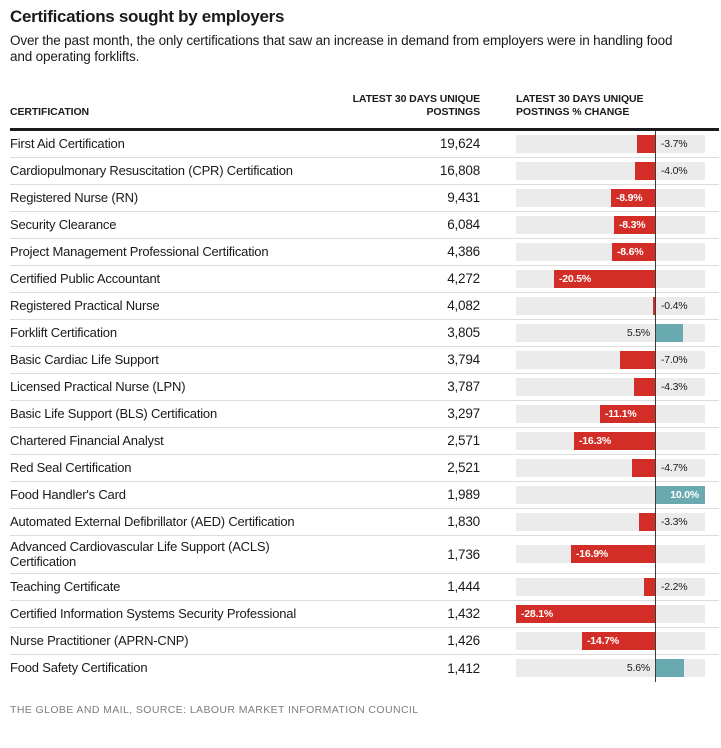 The image size is (721, 748). What do you see at coordinates (364, 333) in the screenshot?
I see `table-row: Forklift Certification 3,805 5.5%` at bounding box center [364, 333].